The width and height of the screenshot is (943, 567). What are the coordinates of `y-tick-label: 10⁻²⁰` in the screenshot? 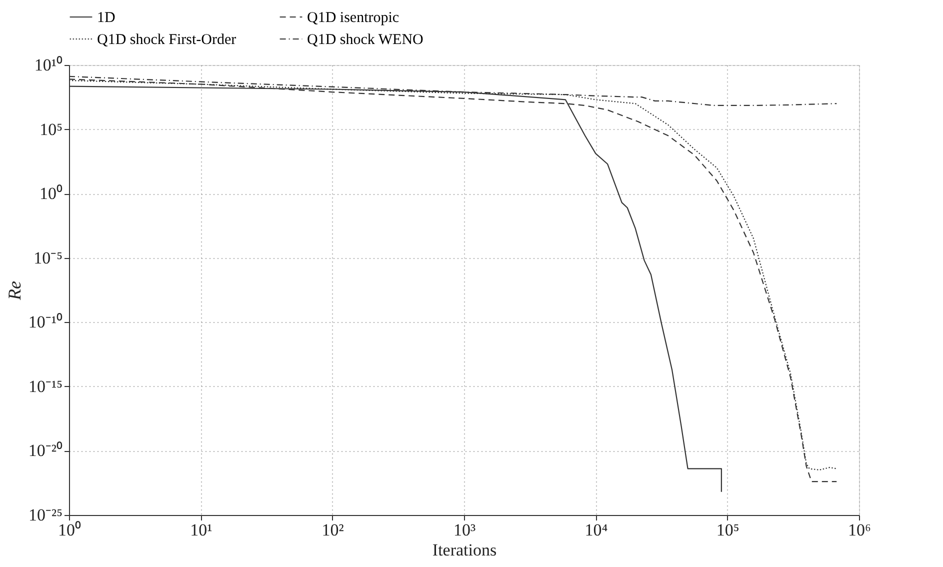 It's located at (45, 450).